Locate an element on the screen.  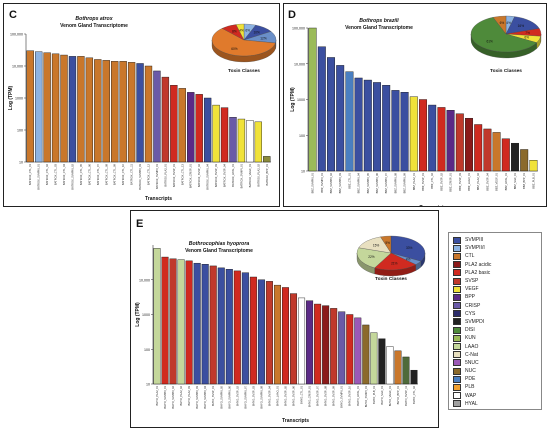
x-tick-label: BBZ_SVMPIII_07 is located at coordinates (386, 182).